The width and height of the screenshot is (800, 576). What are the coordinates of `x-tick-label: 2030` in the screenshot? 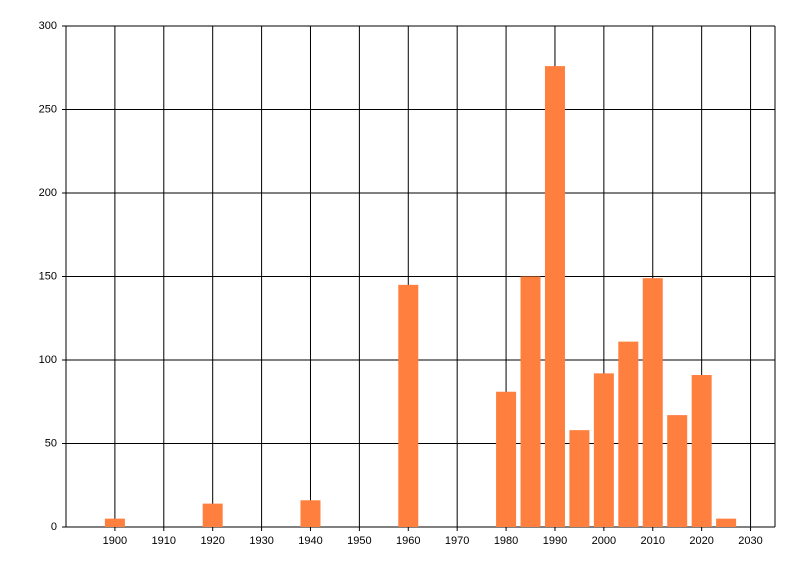 It's located at (750, 541).